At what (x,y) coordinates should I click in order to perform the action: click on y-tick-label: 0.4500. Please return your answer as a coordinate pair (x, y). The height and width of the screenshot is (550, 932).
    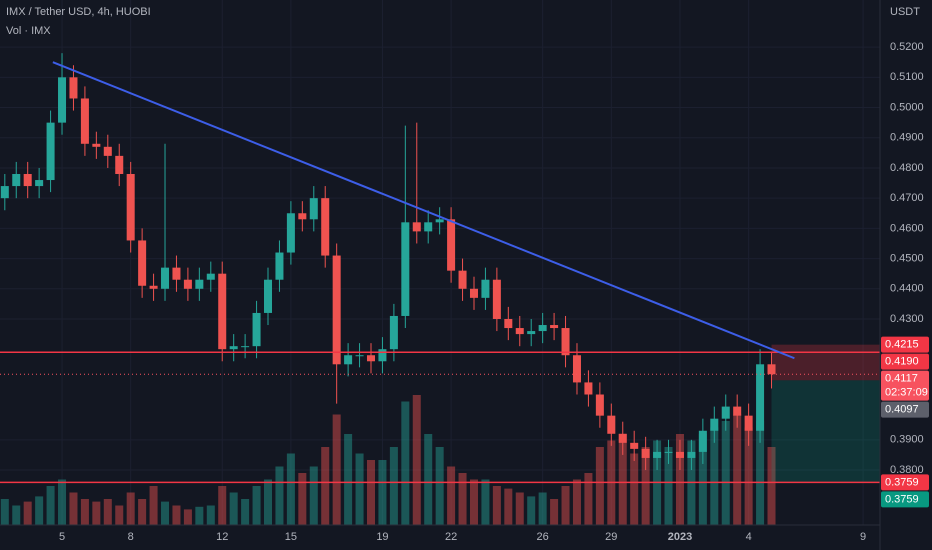
    Looking at the image, I should click on (907, 258).